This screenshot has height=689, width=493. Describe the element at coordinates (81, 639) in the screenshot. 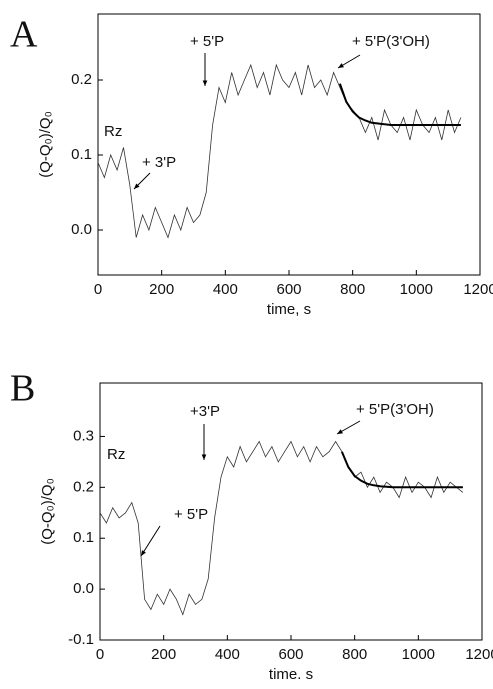

I see `y-tick-label: -0.1` at that location.